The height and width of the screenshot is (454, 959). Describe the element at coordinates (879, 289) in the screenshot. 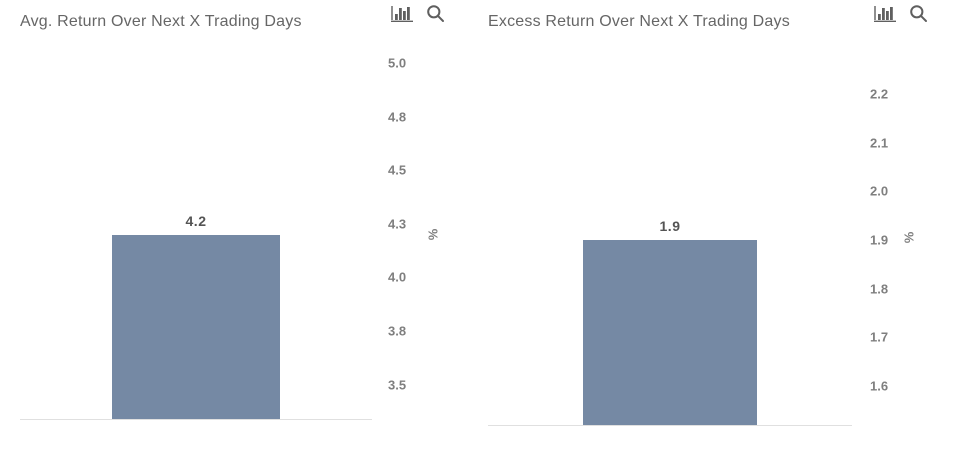

I see `y-tick-label: 1.8` at that location.